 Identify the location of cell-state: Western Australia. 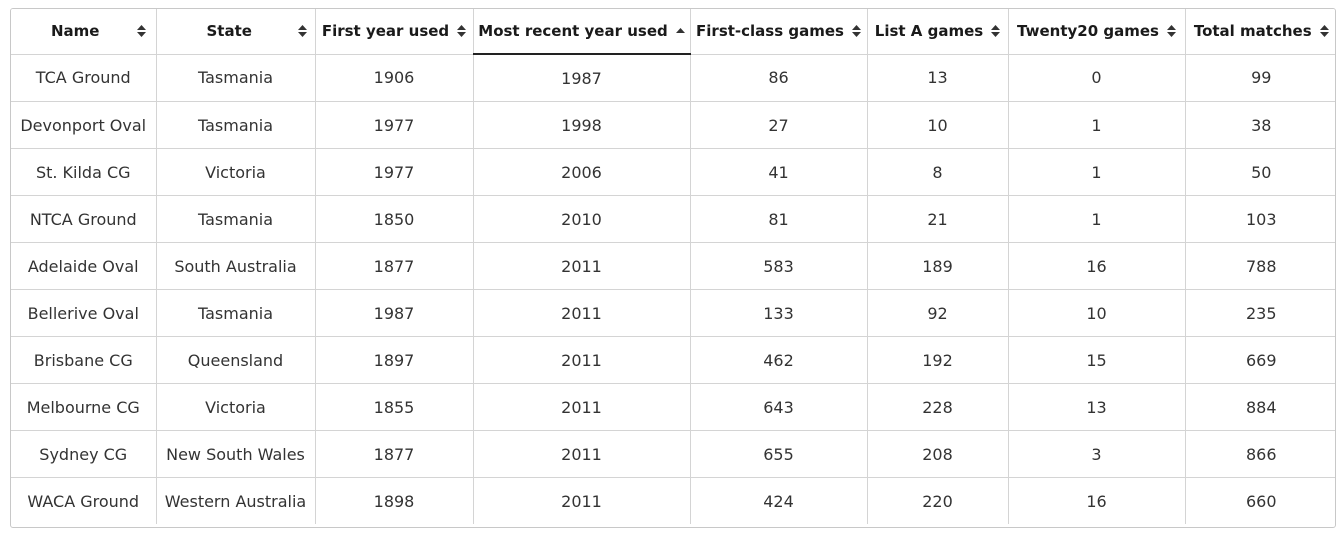
(236, 500).